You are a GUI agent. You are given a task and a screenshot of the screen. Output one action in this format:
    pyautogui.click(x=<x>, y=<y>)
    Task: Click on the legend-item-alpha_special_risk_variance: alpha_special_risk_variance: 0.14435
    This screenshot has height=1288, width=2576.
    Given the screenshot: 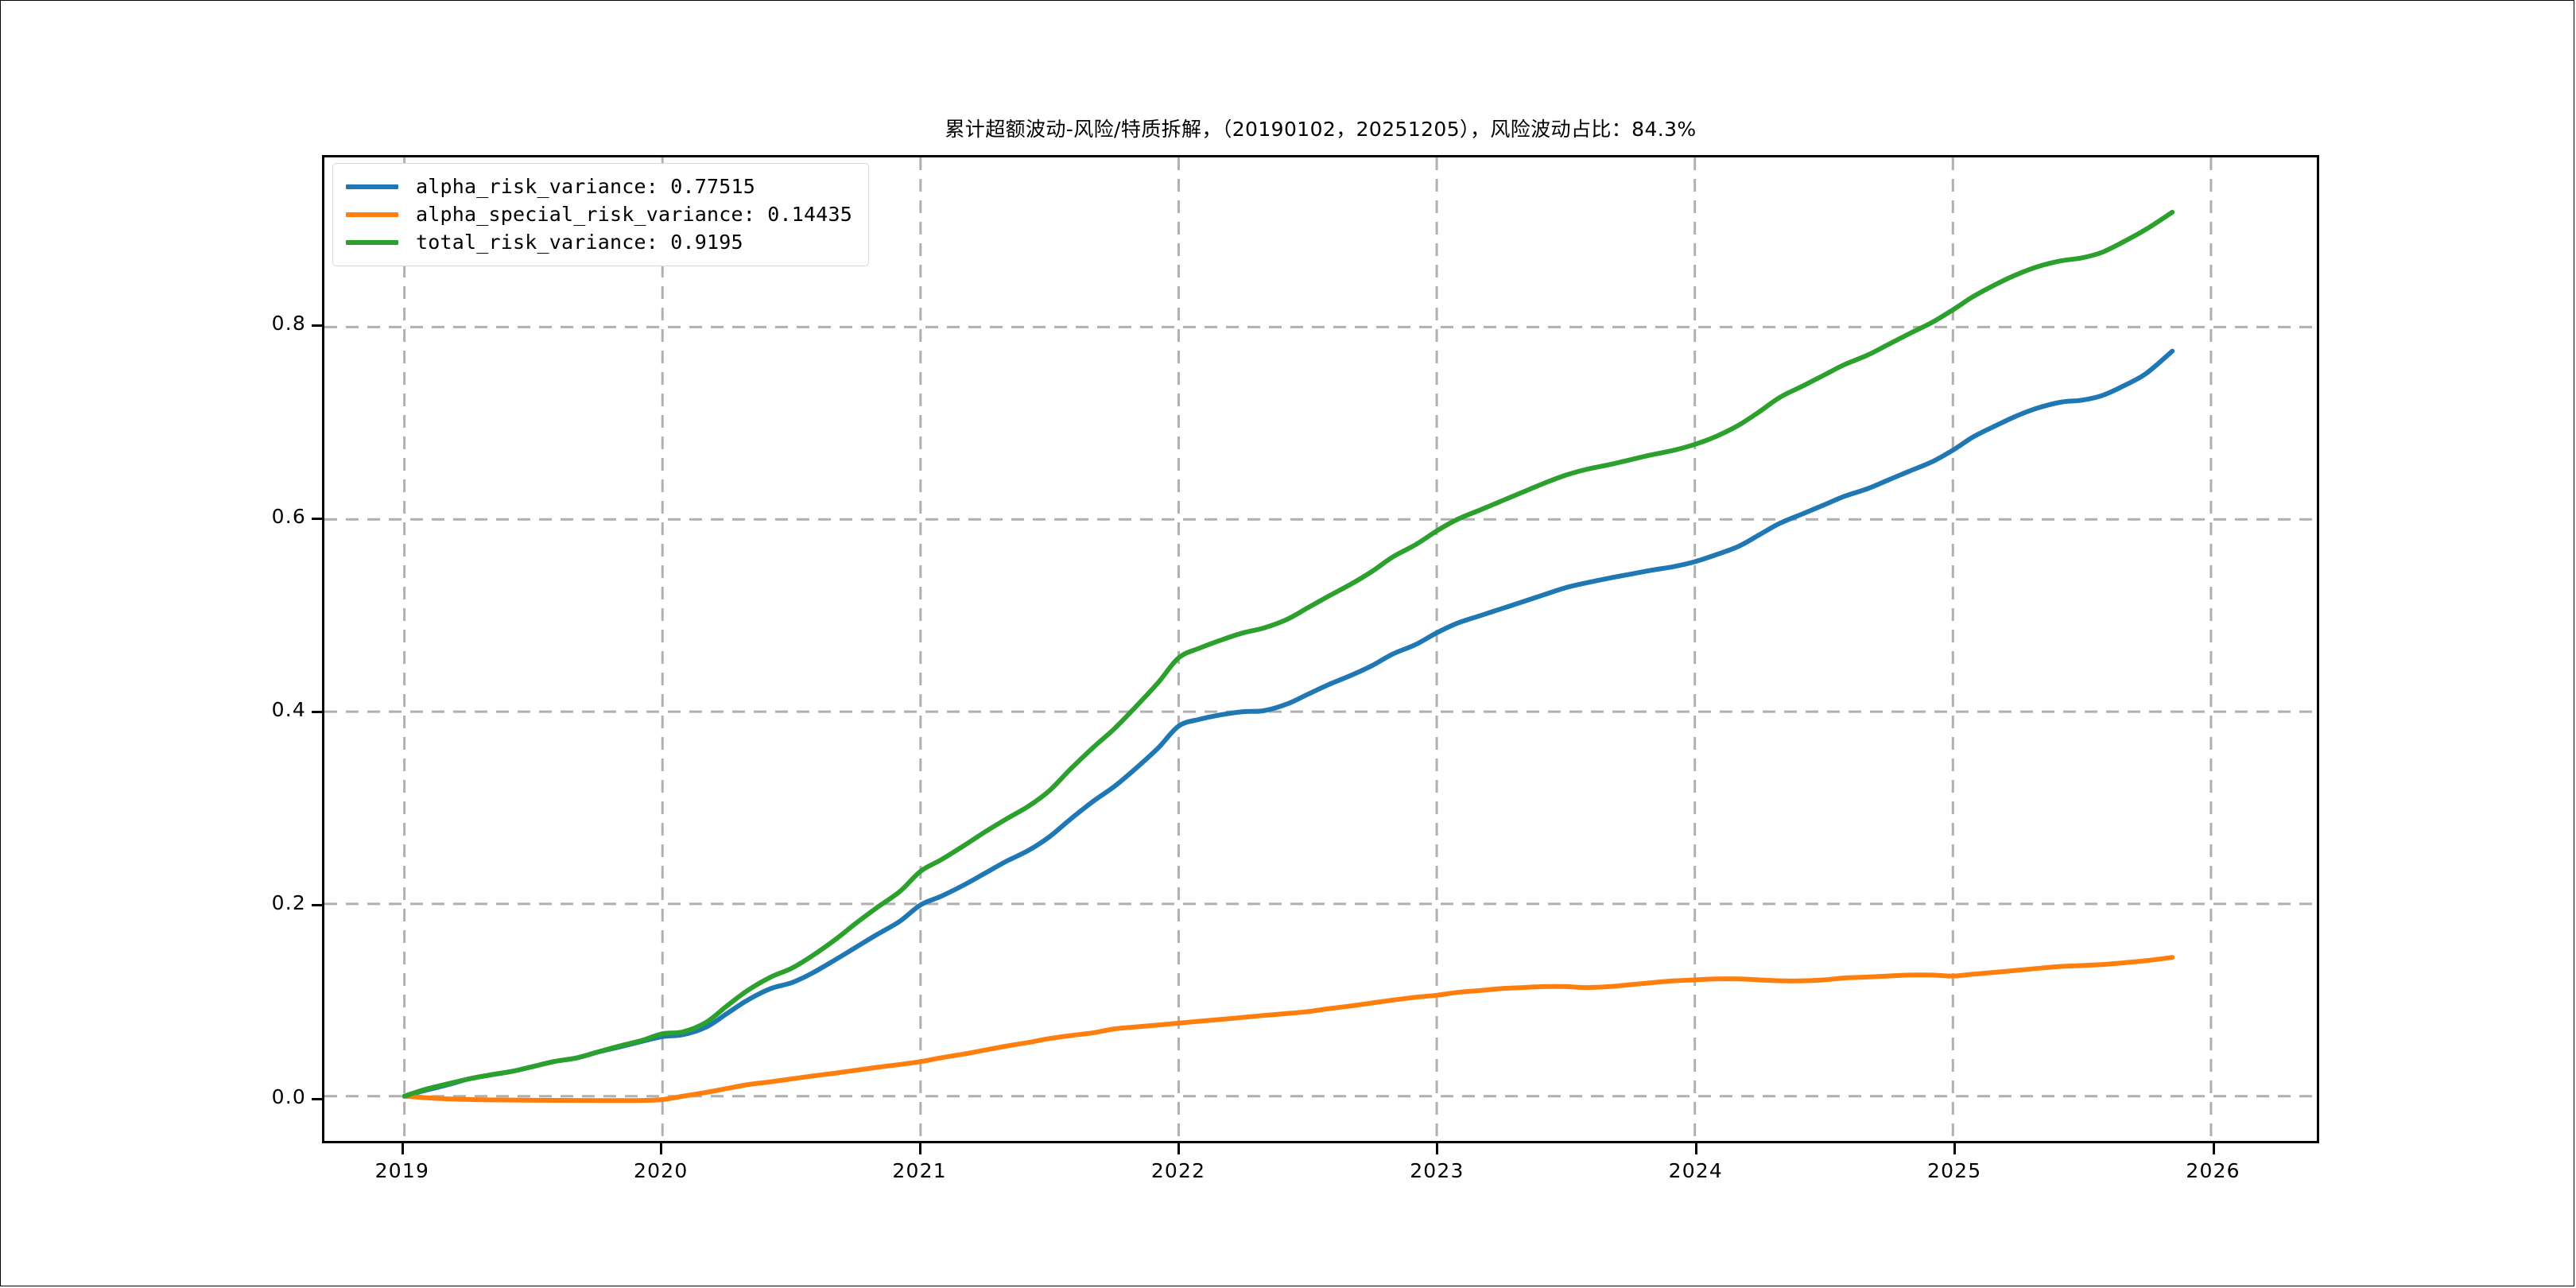 What is the action you would take?
    pyautogui.click(x=599, y=214)
    